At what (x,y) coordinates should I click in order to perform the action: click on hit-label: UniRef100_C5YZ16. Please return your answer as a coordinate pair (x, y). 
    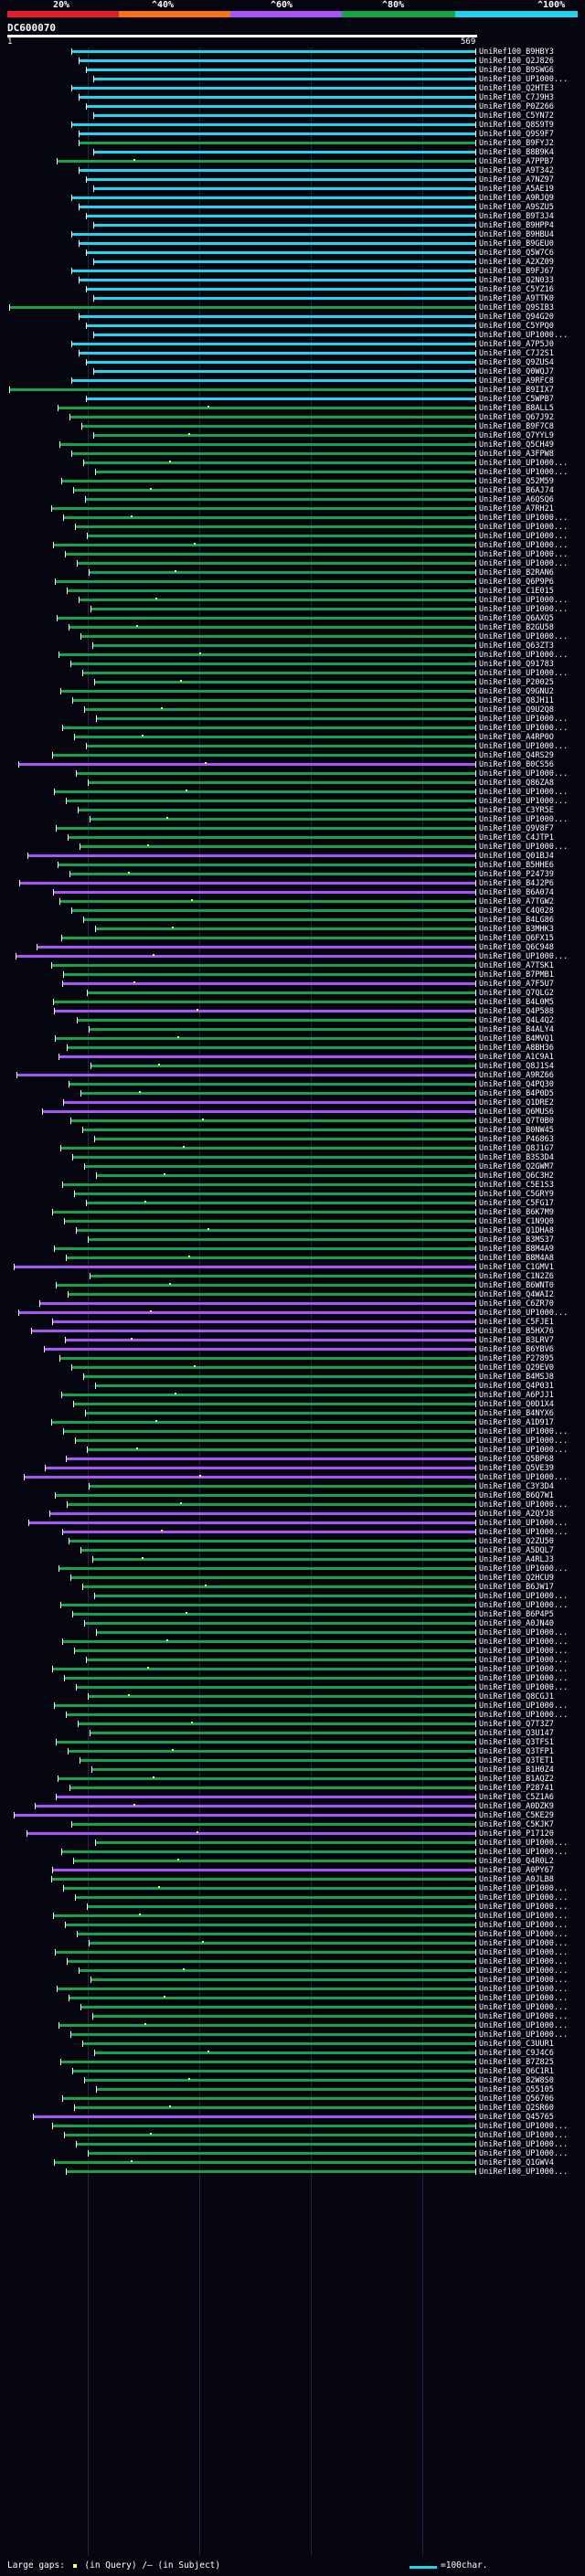
    Looking at the image, I should click on (516, 289).